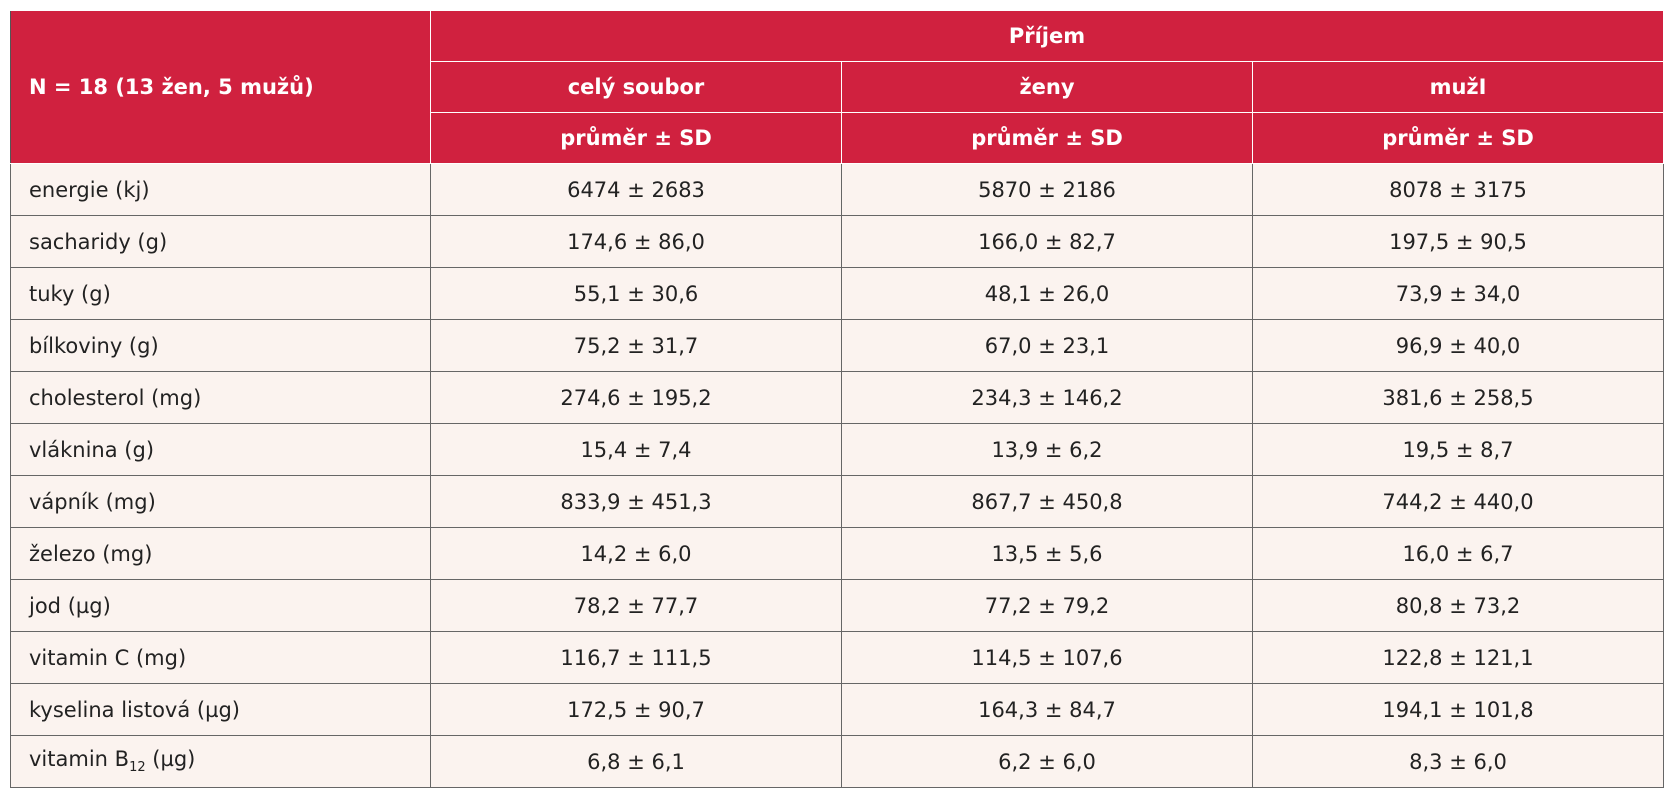 This screenshot has width=1674, height=800. Describe the element at coordinates (1047, 345) in the screenshot. I see `value-cell: 67,0 ± 23,1` at that location.